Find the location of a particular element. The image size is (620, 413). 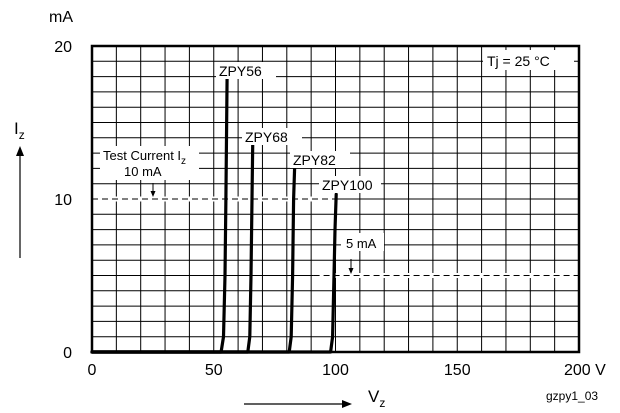

curve-label-zpy68: ZPY68 is located at coordinates (266, 137).